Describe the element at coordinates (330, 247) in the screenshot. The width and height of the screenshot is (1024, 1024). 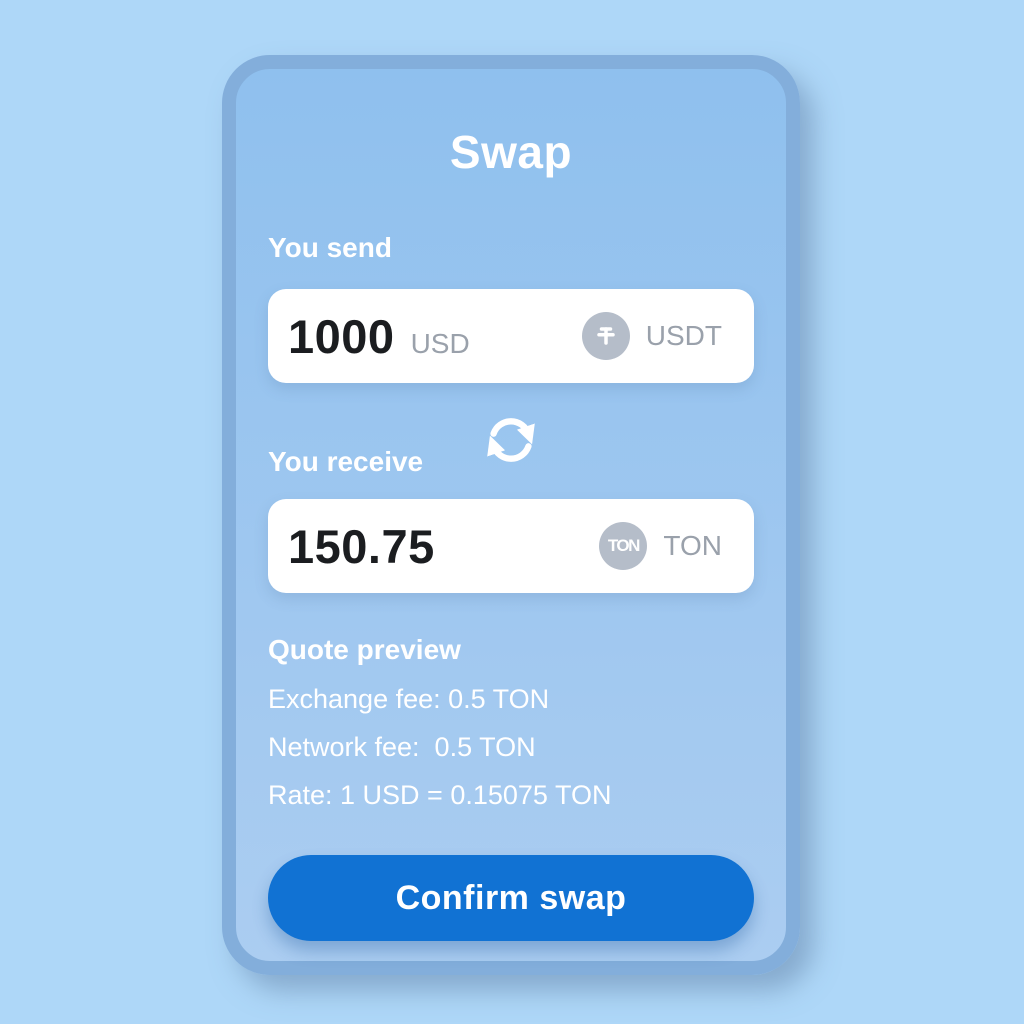
I see `you-send-label: You send` at that location.